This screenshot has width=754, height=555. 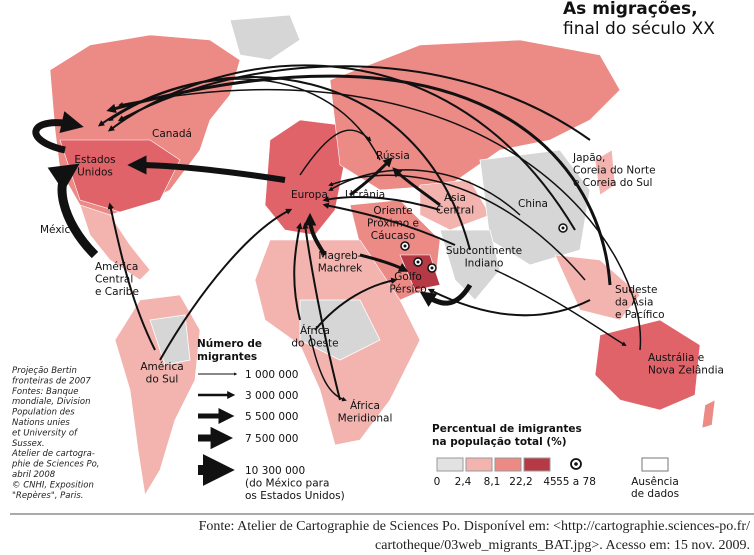 I want to click on region-label: Sudeste, so click(x=636, y=290).